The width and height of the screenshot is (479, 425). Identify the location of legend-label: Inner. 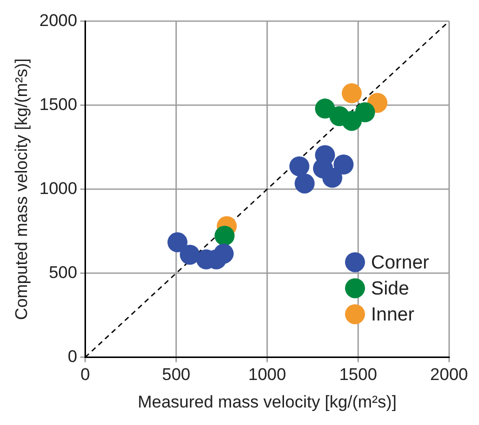
(393, 315).